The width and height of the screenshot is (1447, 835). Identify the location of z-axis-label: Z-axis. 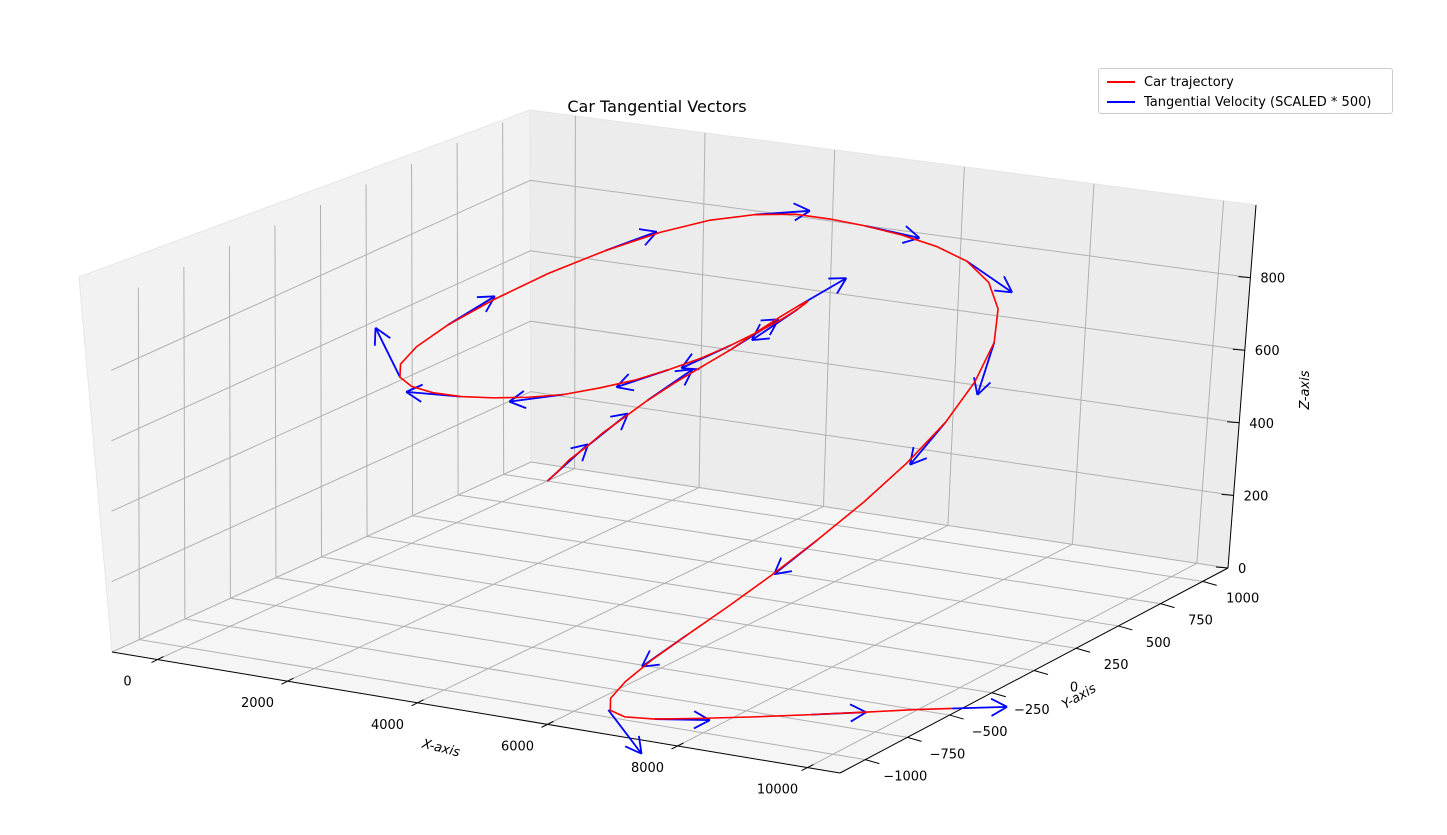
(1305, 390).